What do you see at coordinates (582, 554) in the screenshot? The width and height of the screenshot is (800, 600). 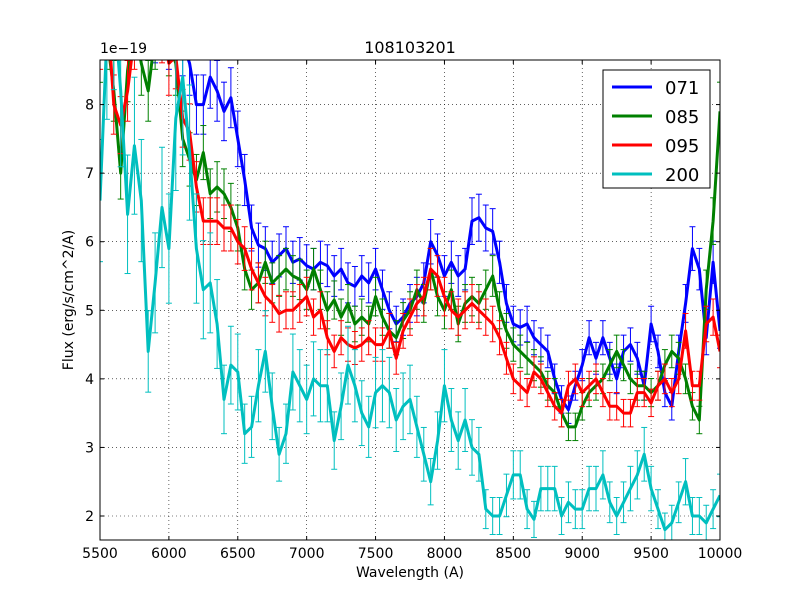 I see `x-tick-label: 9000` at bounding box center [582, 554].